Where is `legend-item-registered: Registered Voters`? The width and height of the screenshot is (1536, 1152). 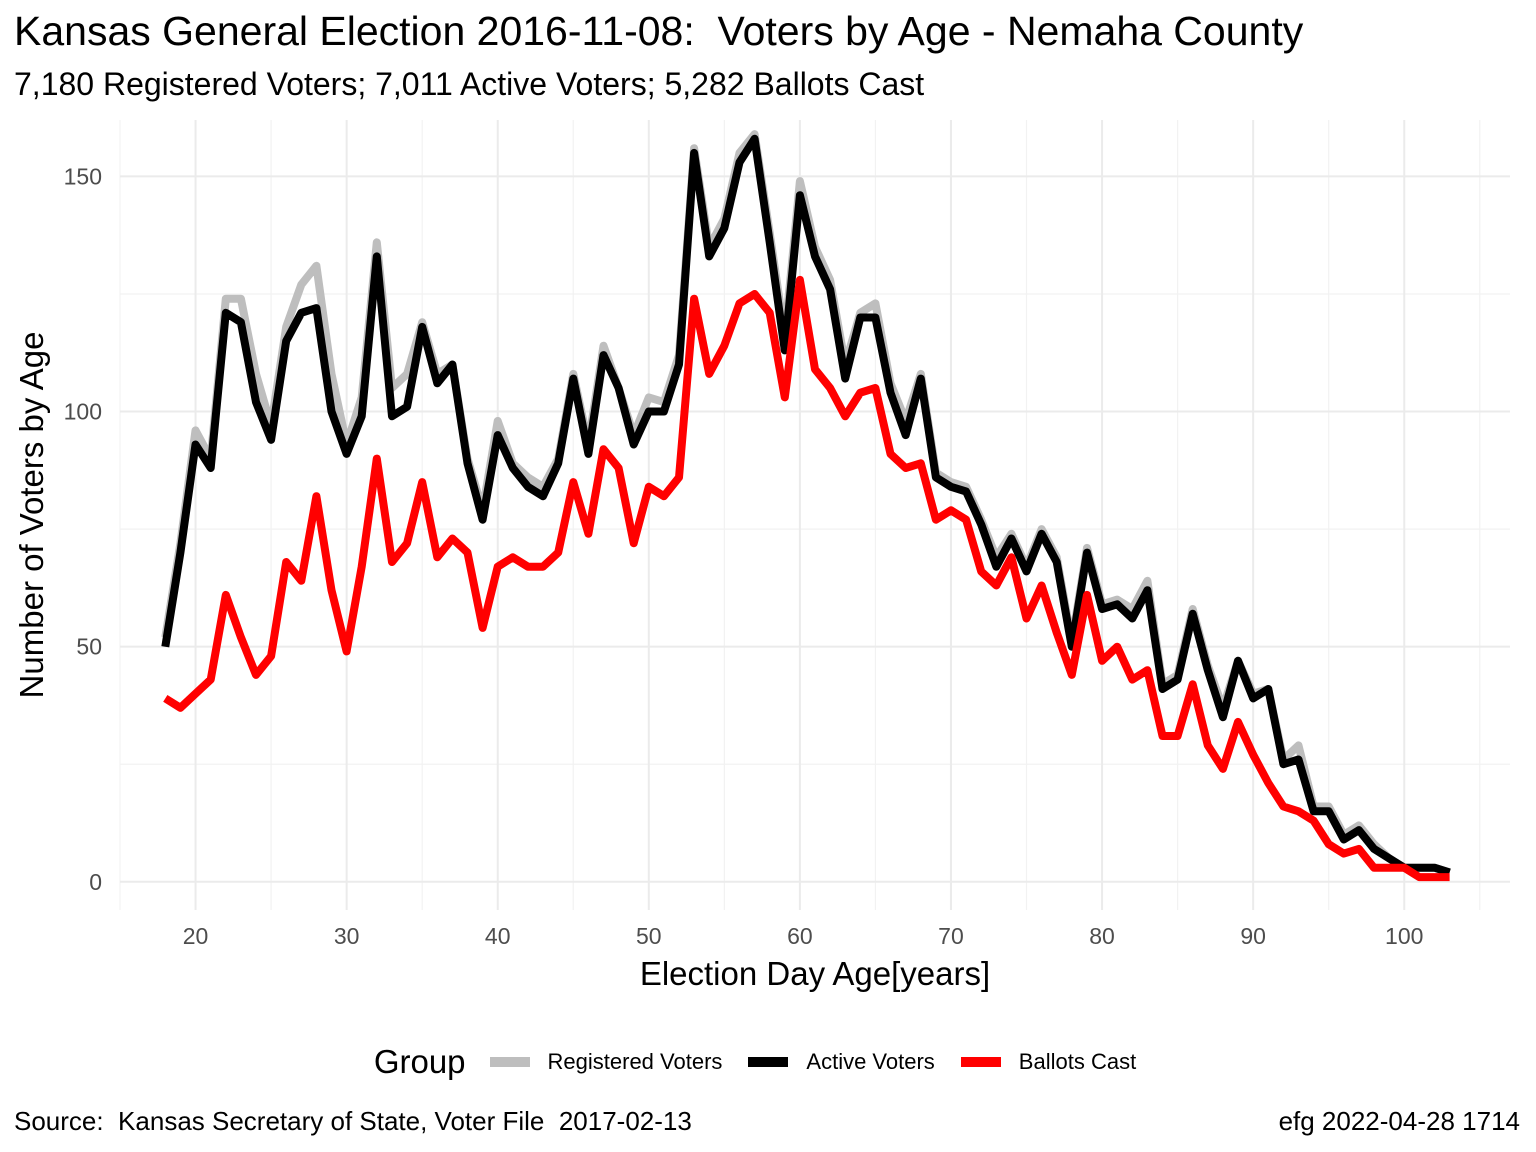 legend-item-registered: Registered Voters is located at coordinates (606, 1062).